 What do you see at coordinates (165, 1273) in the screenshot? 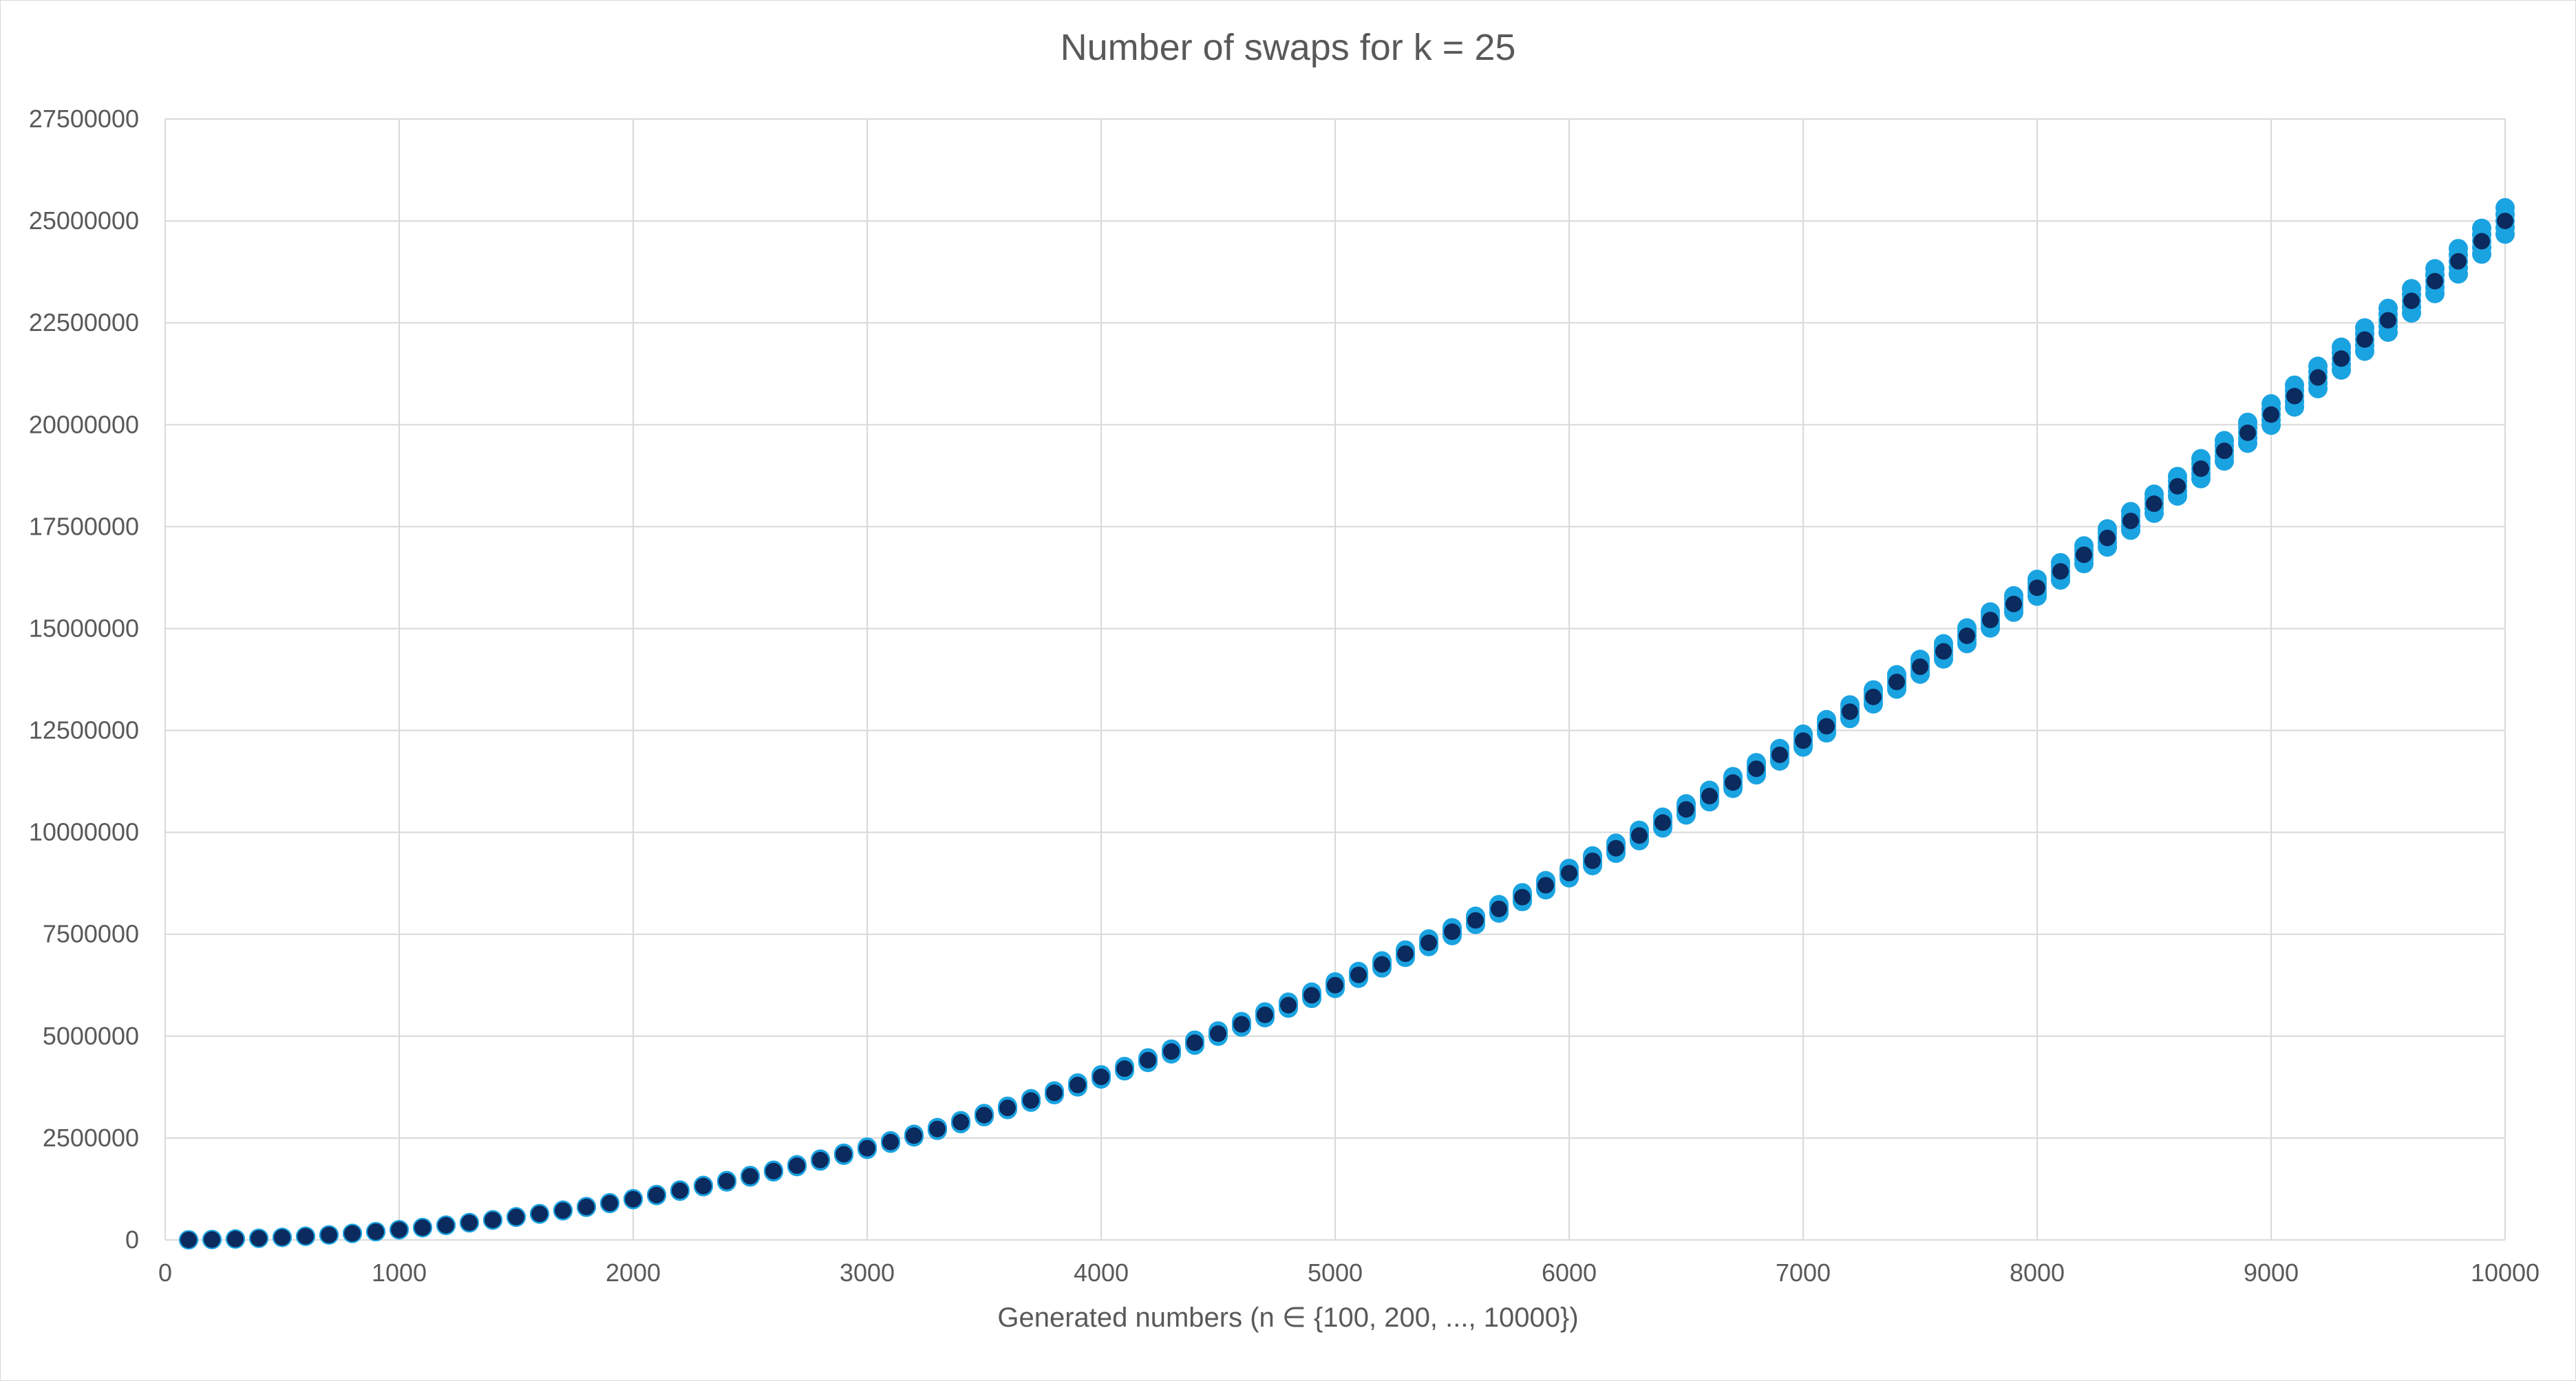
I see `x-tick-label: 0` at bounding box center [165, 1273].